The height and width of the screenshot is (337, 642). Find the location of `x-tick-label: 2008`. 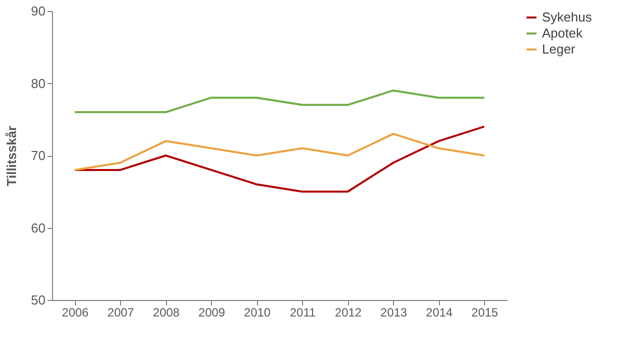

x-tick-label: 2008 is located at coordinates (166, 313).